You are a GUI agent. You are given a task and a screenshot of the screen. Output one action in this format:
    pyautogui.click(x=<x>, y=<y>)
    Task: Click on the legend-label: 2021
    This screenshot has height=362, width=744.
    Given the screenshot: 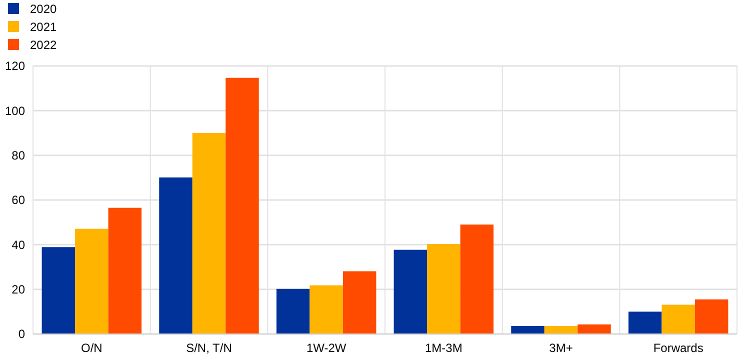 What is the action you would take?
    pyautogui.click(x=44, y=27)
    